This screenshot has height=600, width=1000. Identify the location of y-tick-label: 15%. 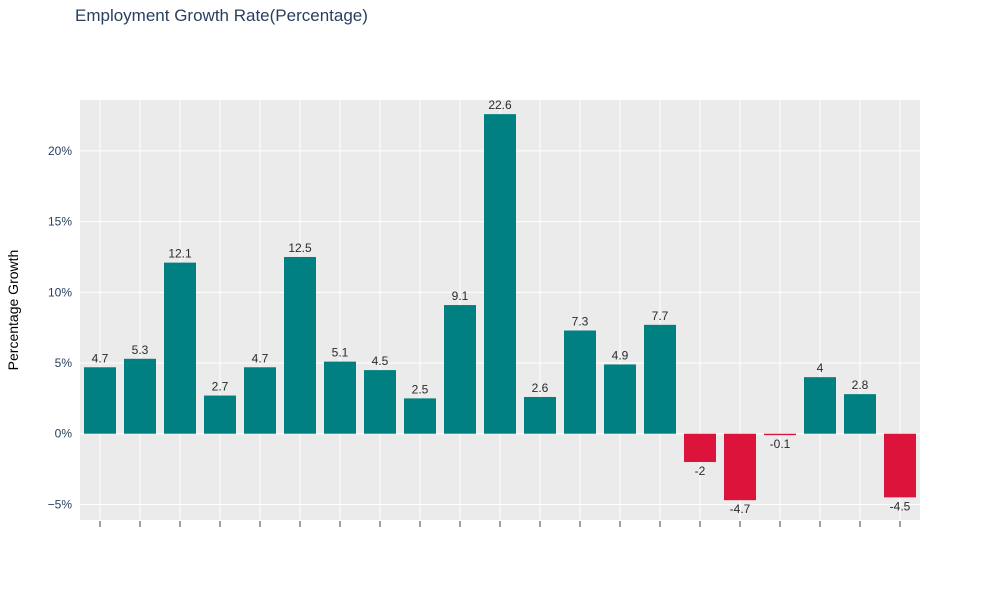
(60, 222).